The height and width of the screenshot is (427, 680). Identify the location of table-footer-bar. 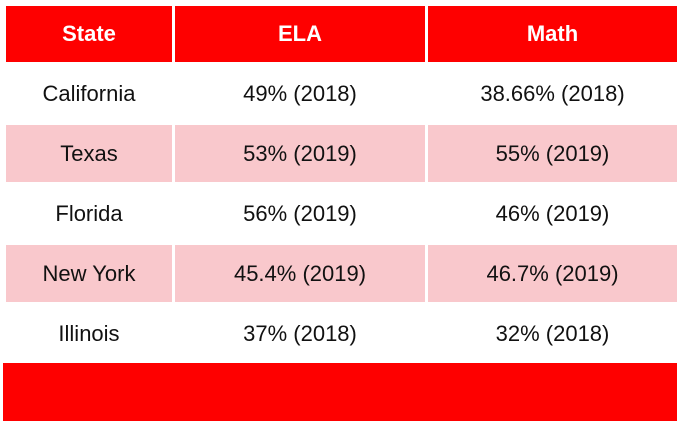
(340, 392).